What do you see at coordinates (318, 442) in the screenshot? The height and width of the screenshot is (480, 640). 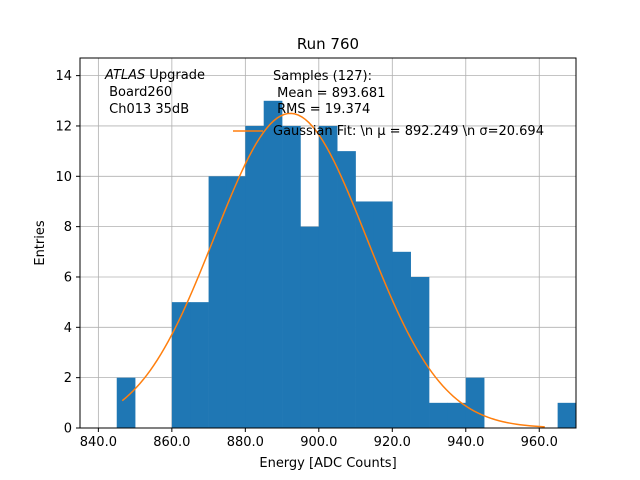 I see `x-tick-label: 900.0` at bounding box center [318, 442].